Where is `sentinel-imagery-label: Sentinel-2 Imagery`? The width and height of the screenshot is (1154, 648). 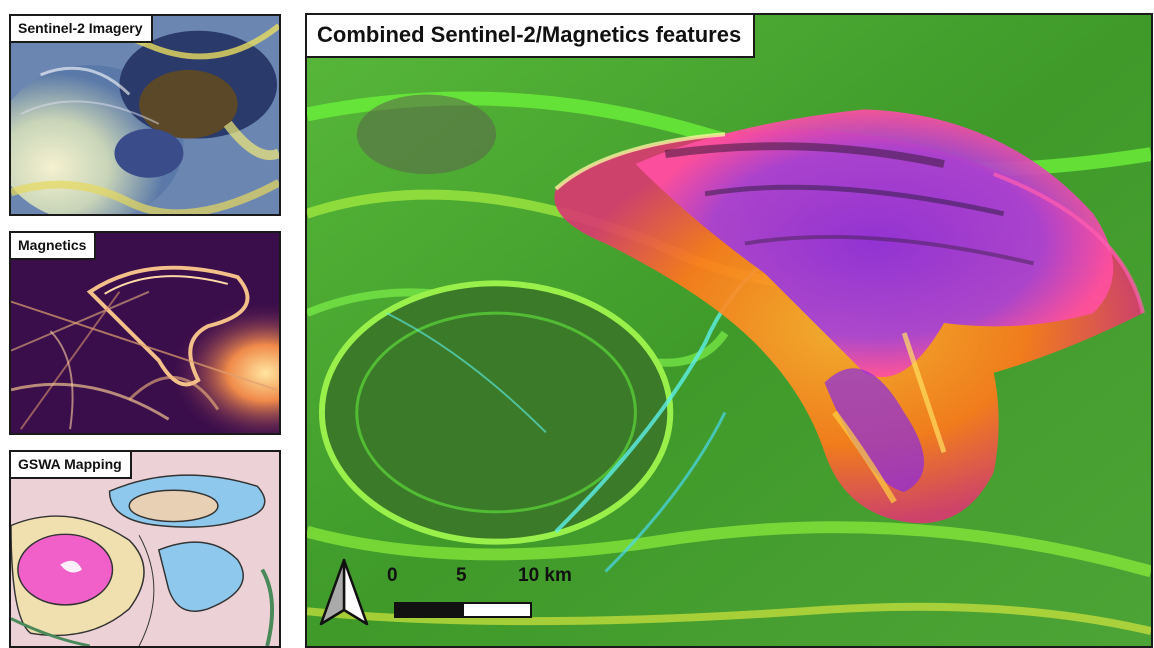
sentinel-imagery-label: Sentinel-2 Imagery is located at coordinates (82, 29).